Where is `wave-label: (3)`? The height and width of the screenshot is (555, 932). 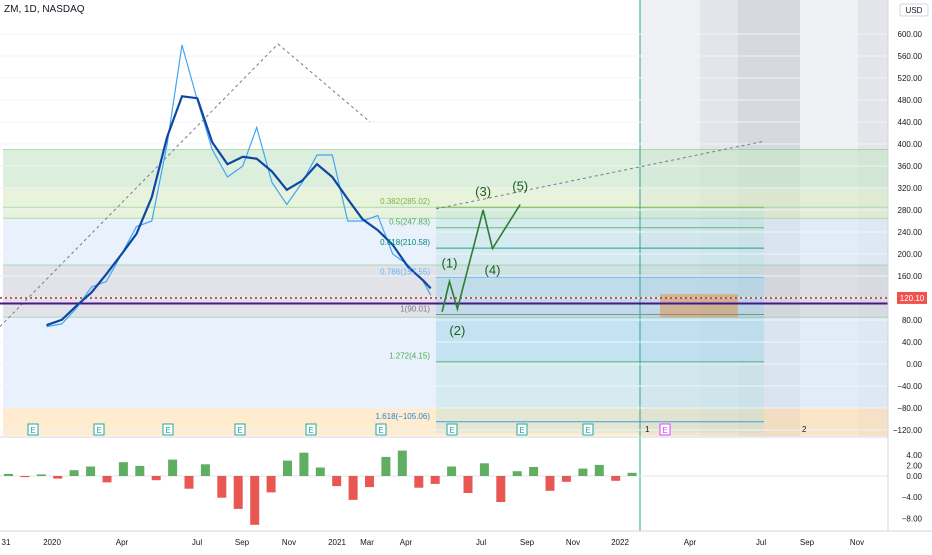
wave-label: (3) is located at coordinates (483, 191).